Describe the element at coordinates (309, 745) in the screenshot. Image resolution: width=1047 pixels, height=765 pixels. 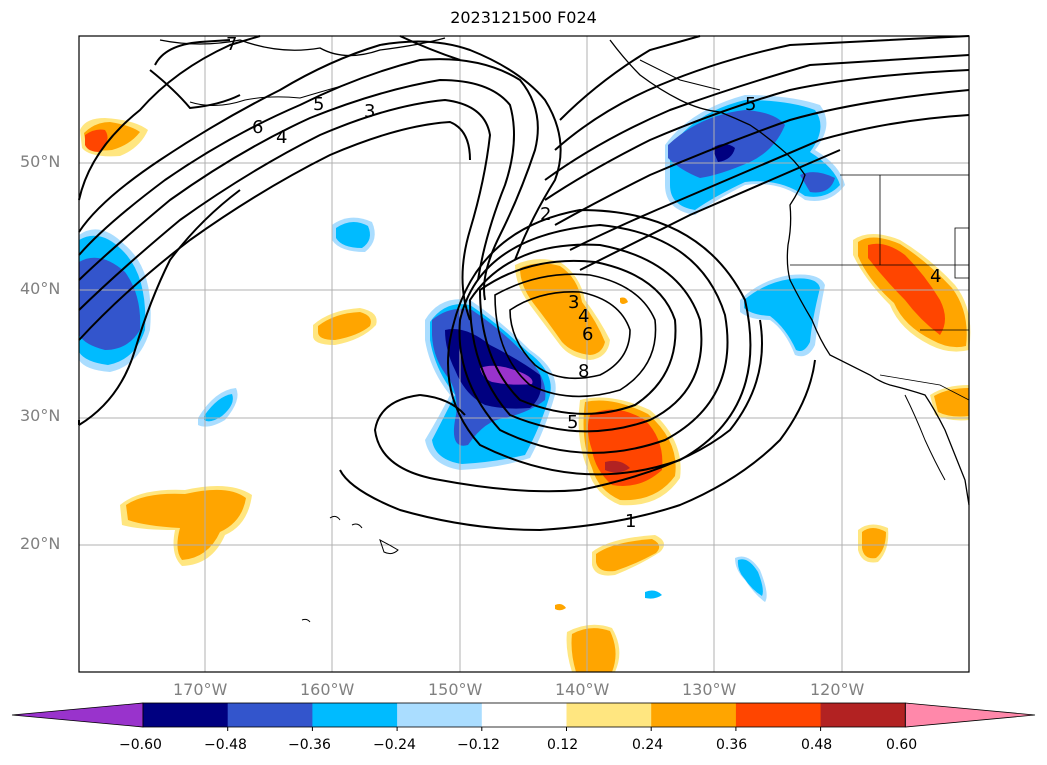
I see `colorbar-tick: −0.36` at that location.